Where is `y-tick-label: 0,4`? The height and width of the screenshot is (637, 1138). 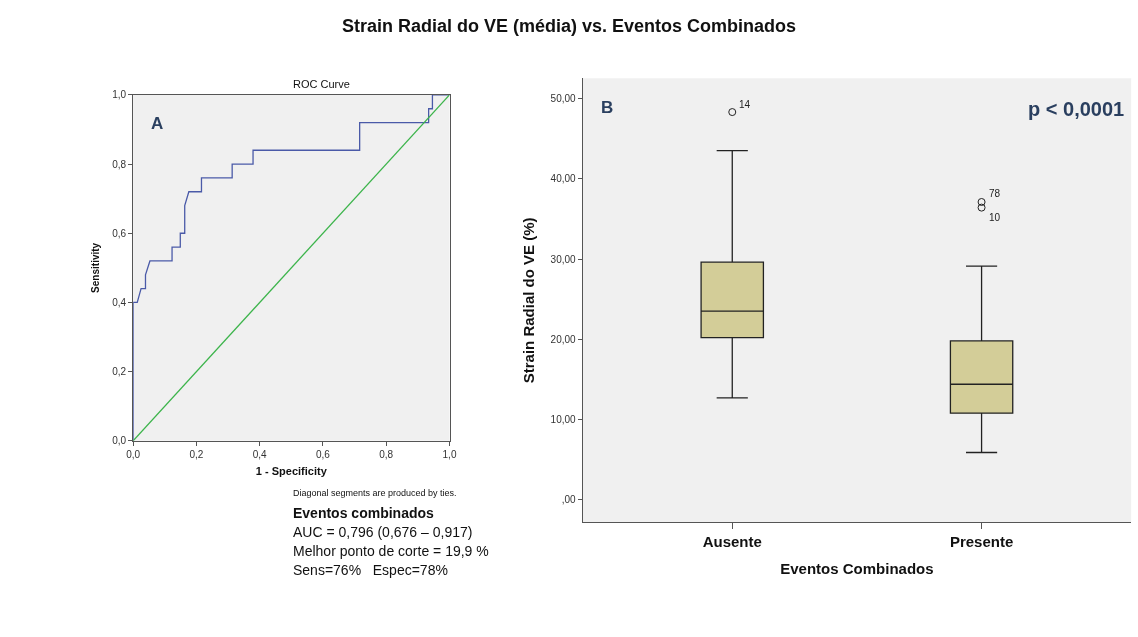
y-tick-label: 0,4 is located at coordinates (119, 302).